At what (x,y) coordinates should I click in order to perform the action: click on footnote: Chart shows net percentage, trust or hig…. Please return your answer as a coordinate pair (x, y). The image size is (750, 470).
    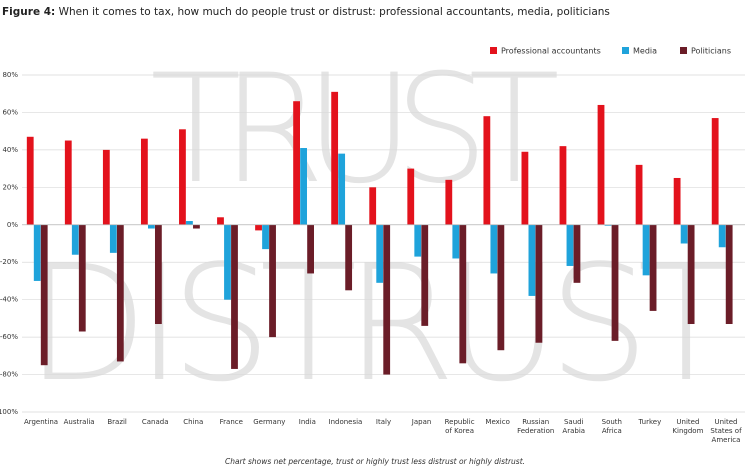
    Looking at the image, I should click on (375, 461).